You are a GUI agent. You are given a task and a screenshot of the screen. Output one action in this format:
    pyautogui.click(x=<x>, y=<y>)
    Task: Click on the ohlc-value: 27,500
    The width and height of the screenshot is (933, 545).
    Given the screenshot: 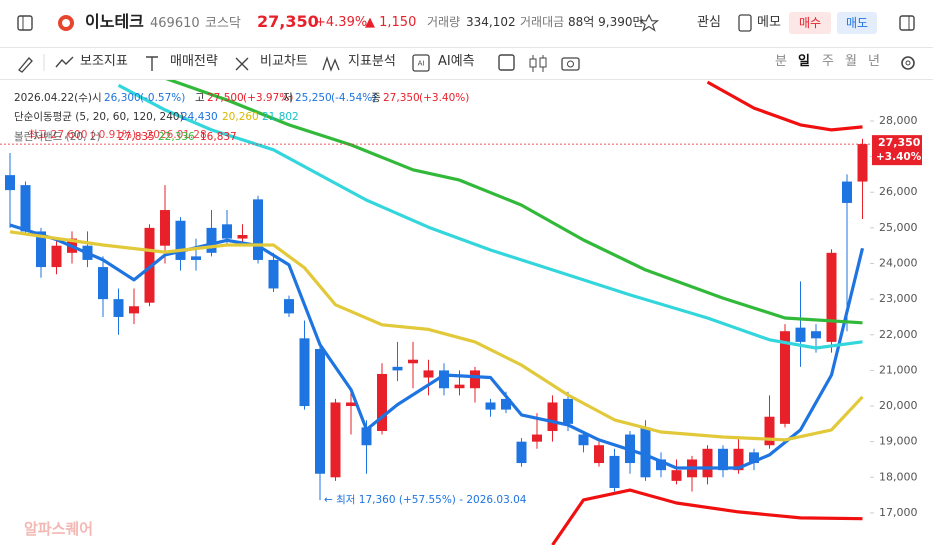 What is the action you would take?
    pyautogui.click(x=225, y=98)
    